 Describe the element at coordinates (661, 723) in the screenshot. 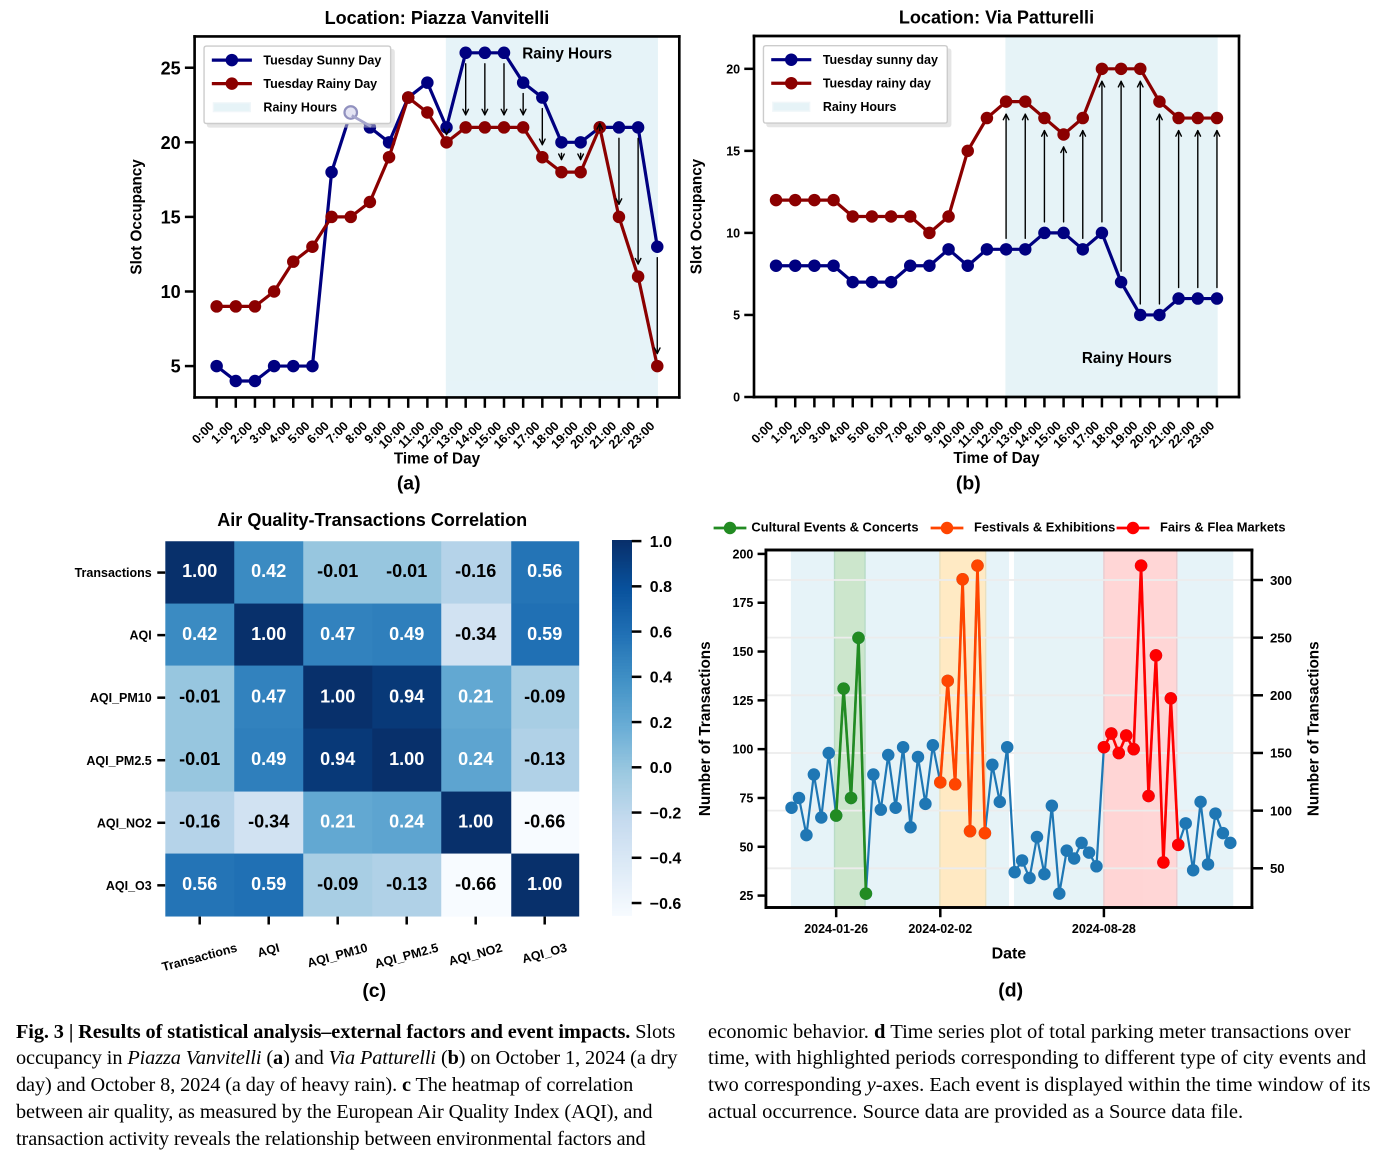

I see `svg-text: 0.2` at that location.